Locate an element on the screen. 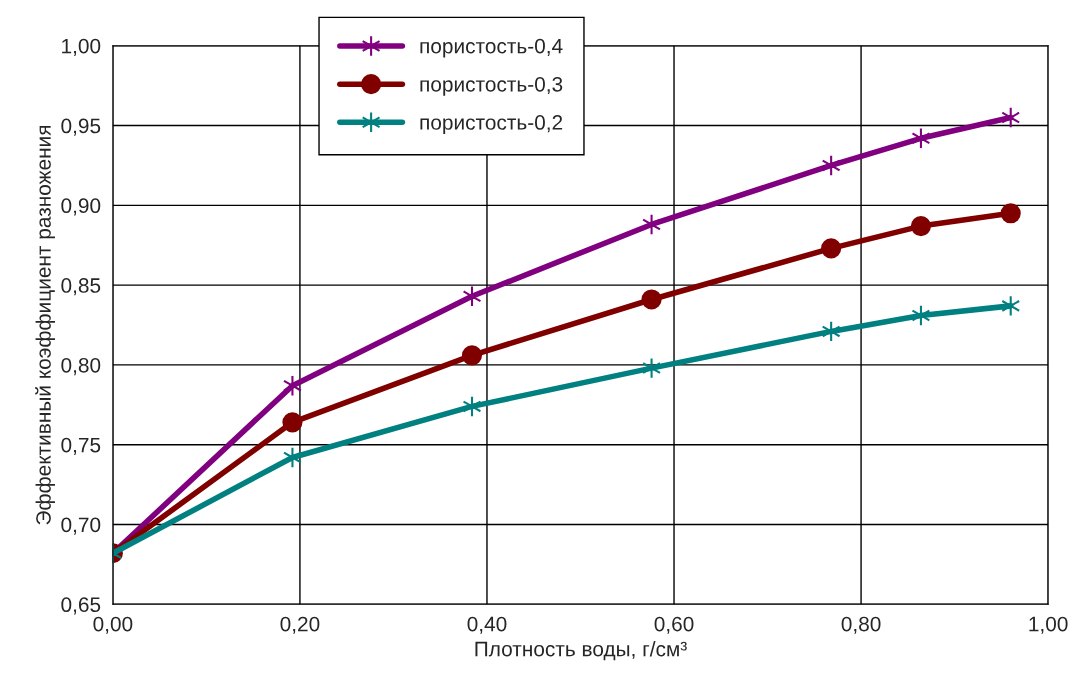 The width and height of the screenshot is (1075, 693). x-tick-label: 0,60 is located at coordinates (674, 625).